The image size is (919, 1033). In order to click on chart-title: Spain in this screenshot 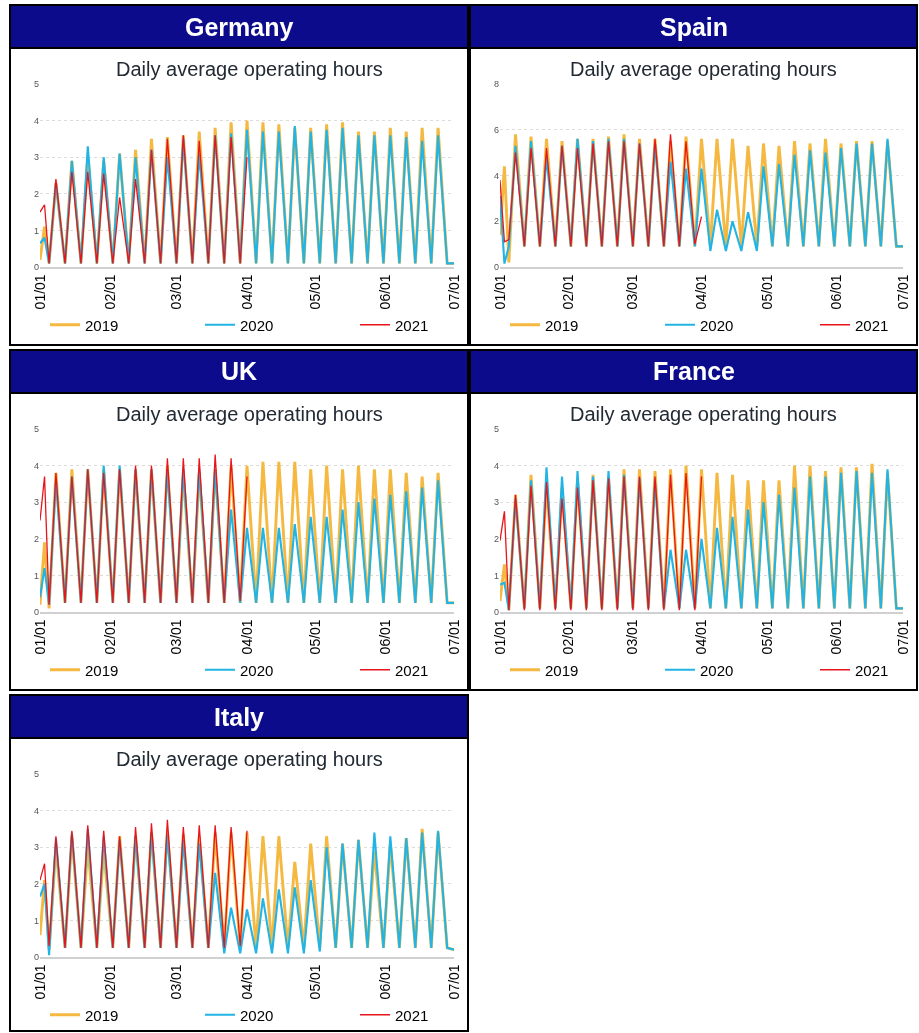, I will do `click(694, 27)`.